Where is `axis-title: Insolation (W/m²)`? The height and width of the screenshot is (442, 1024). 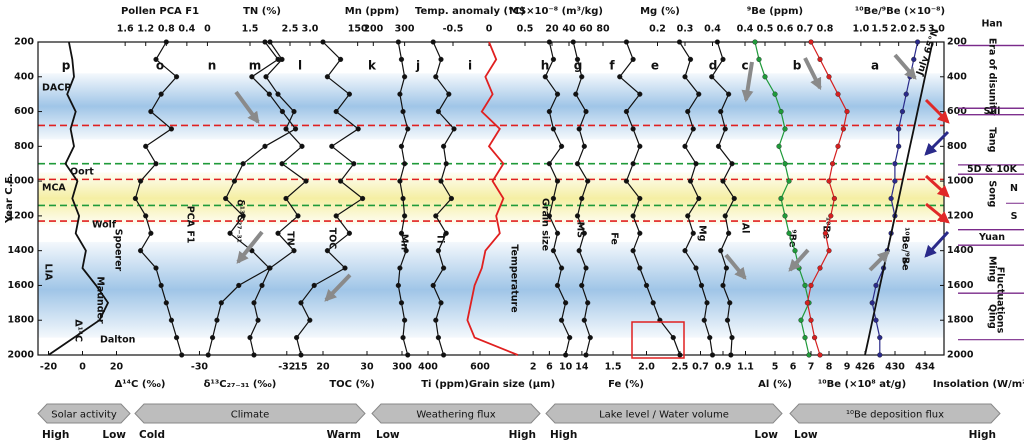
axis-title: Insolation (W/m²) is located at coordinates (978, 384).